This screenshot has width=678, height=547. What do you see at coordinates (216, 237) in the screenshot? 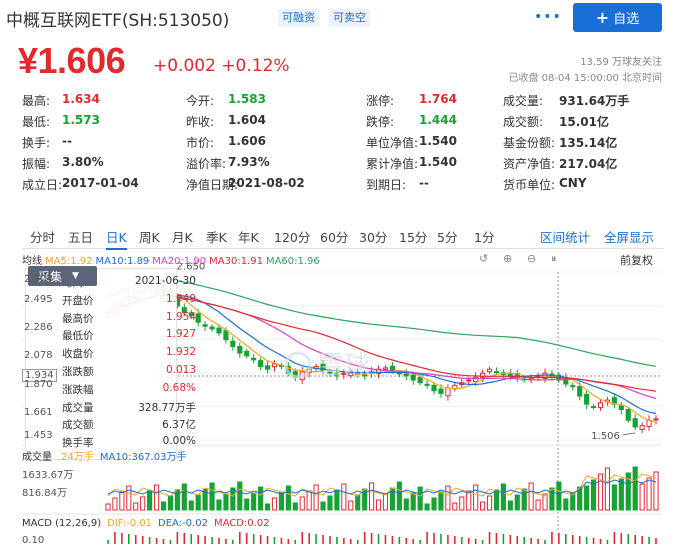
I see `tab-5: 季K` at bounding box center [216, 237].